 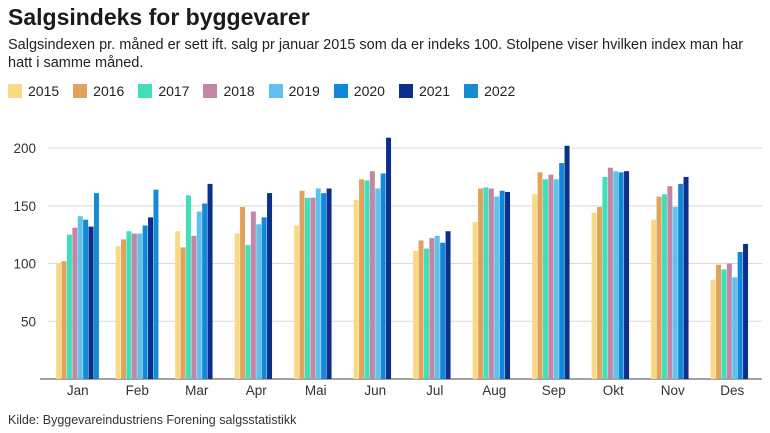 I want to click on bar-jan-2016, so click(x=64, y=320).